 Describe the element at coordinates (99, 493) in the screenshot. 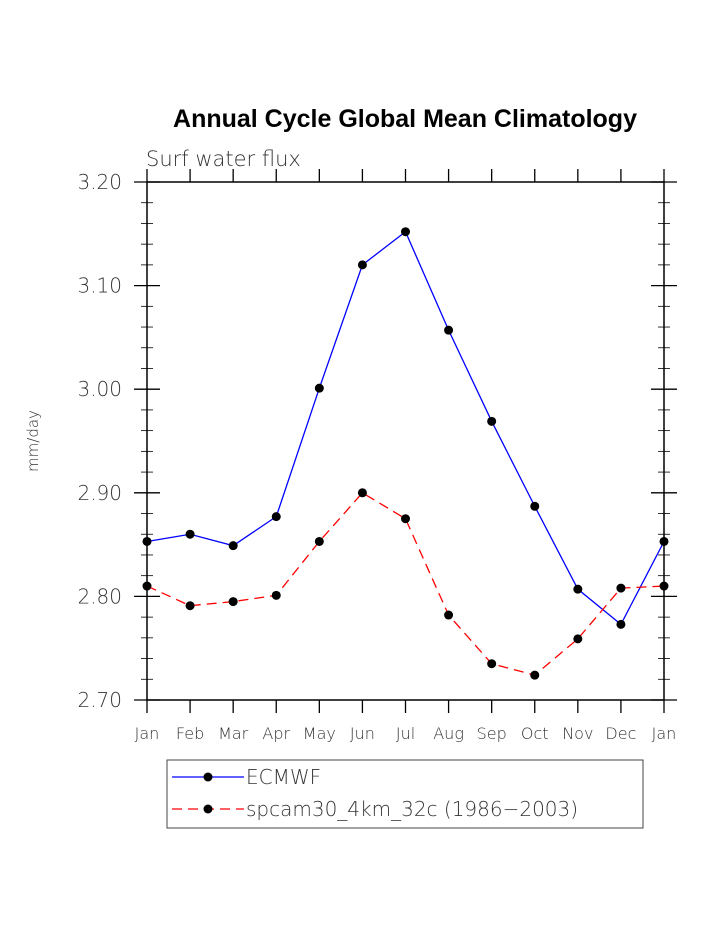

I see `y-tick-label: 2.90` at that location.